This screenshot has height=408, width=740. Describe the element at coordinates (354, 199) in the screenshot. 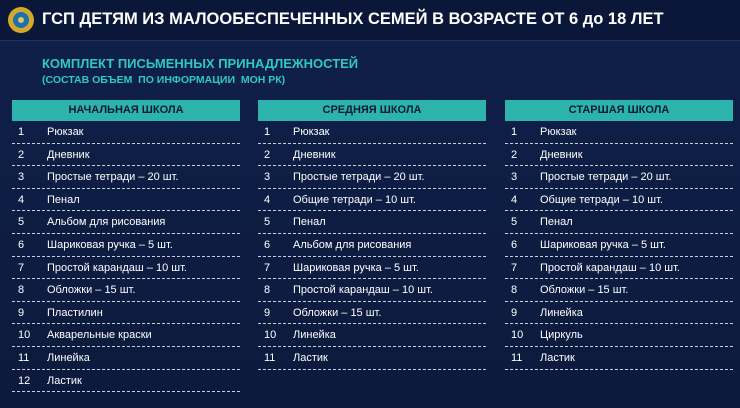

I see `item-name: Общие тетради – 10 шт.` at that location.